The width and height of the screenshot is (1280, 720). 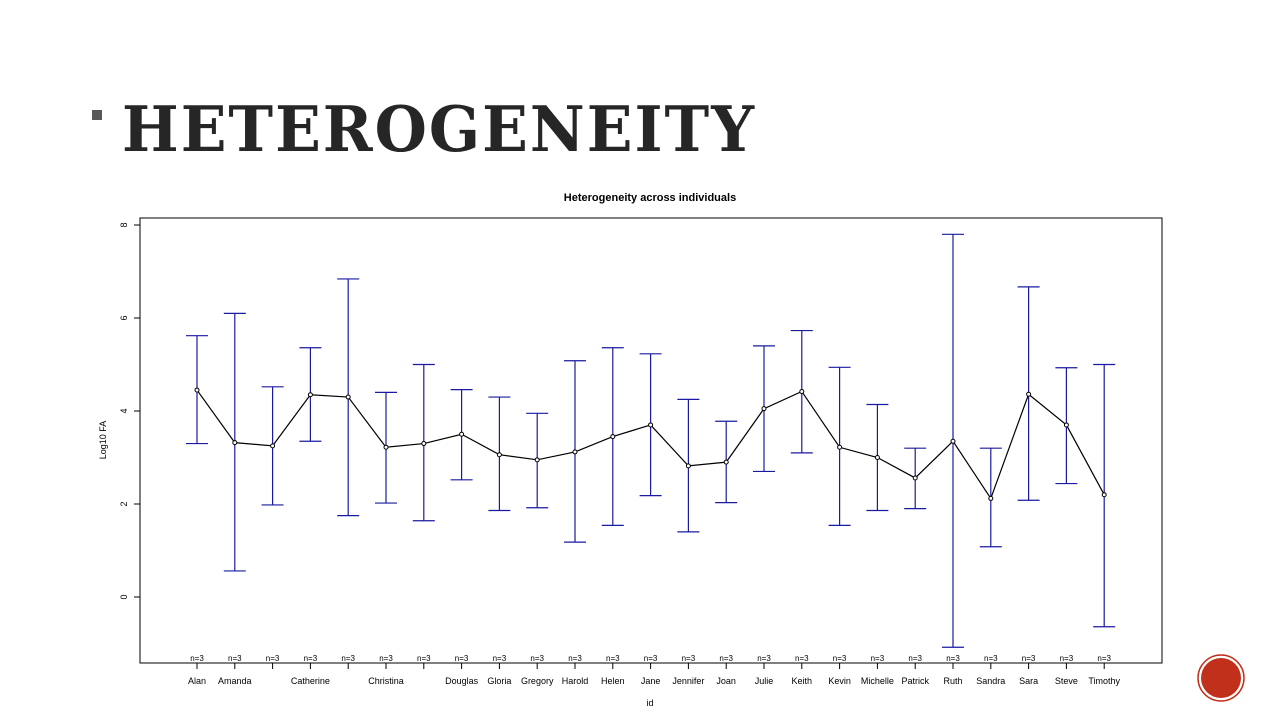 I want to click on x-tick-label: Kevin, so click(x=839, y=681).